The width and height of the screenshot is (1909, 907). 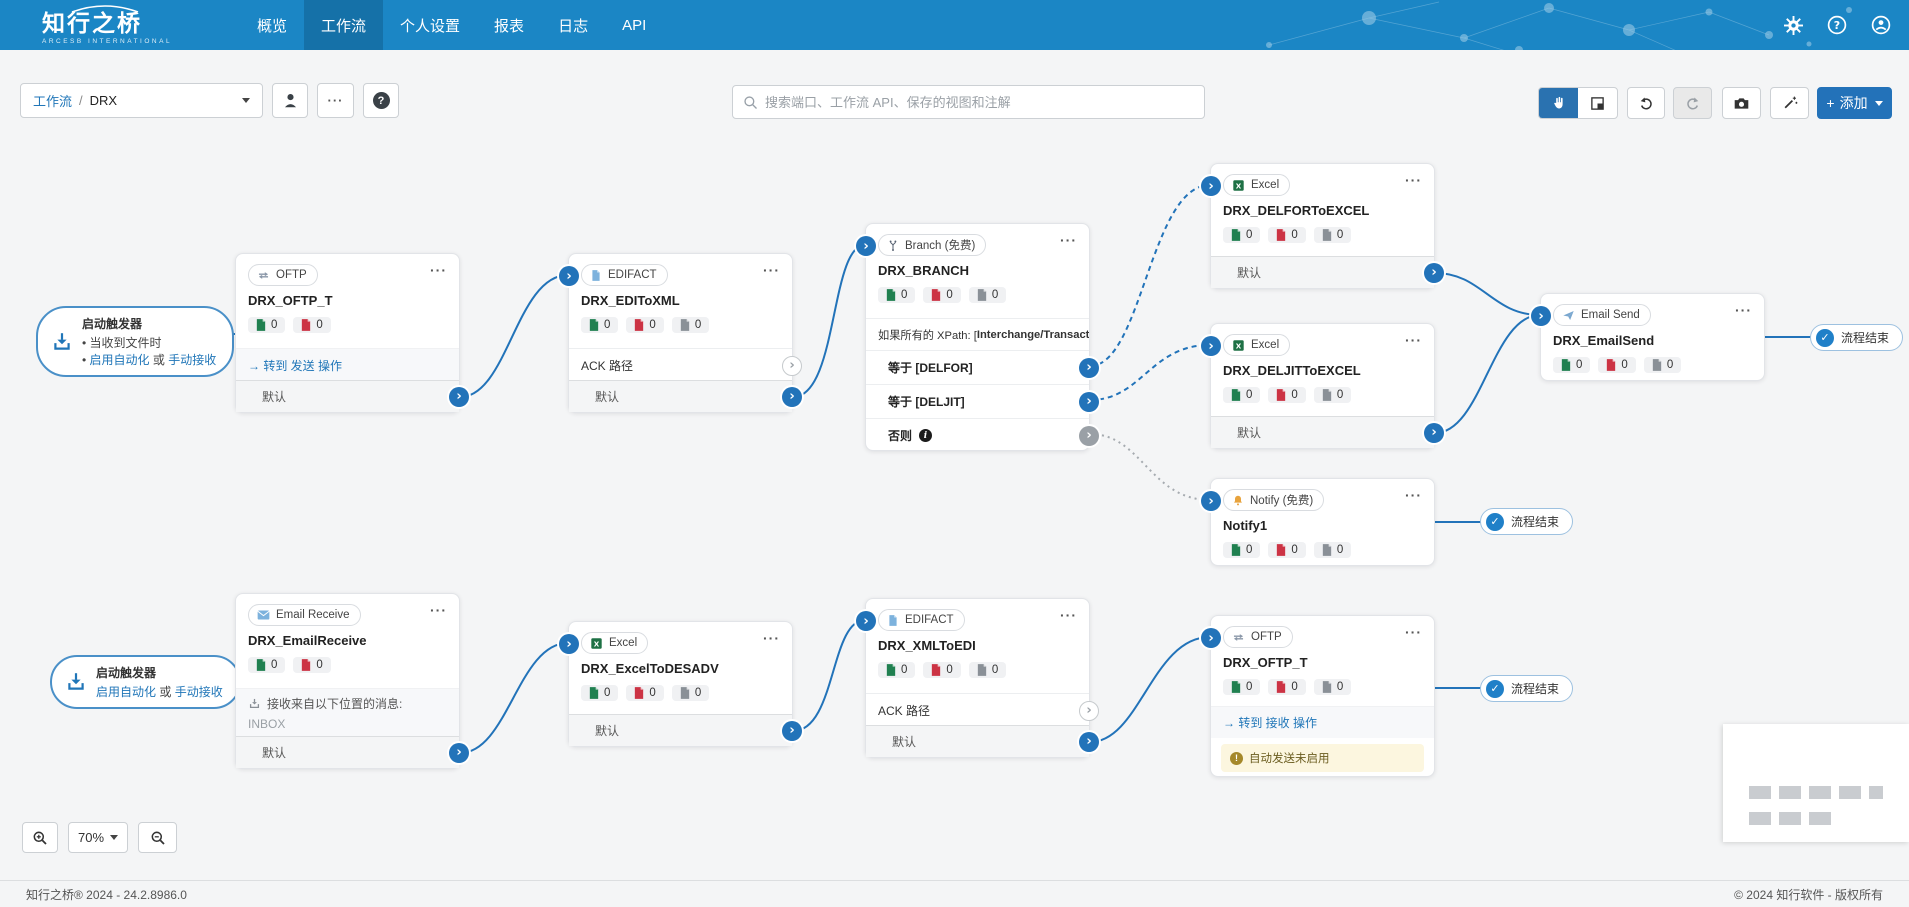 What do you see at coordinates (509, 26) in the screenshot?
I see `nav-item-reports: 报表` at bounding box center [509, 26].